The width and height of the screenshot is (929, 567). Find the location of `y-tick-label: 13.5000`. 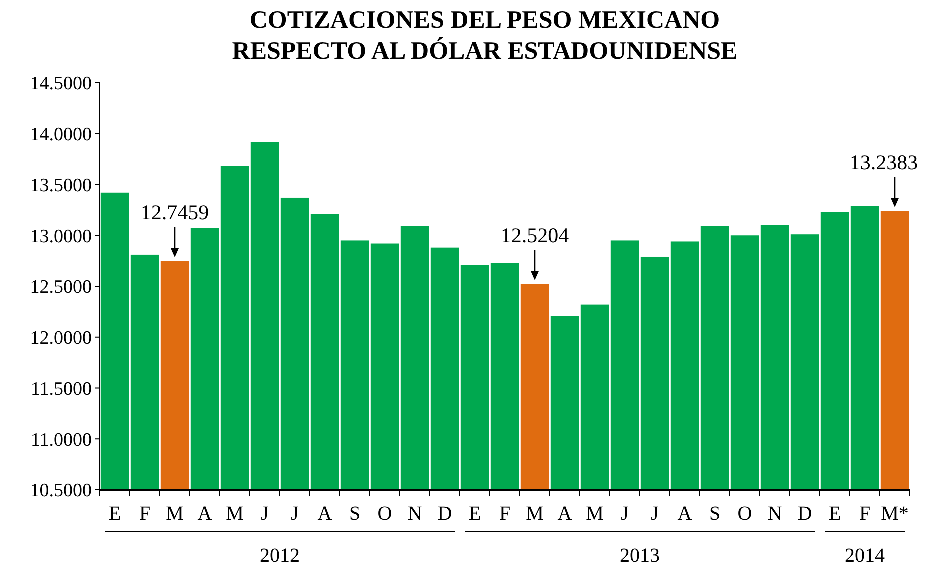

y-tick-label: 13.5000 is located at coordinates (61, 185).